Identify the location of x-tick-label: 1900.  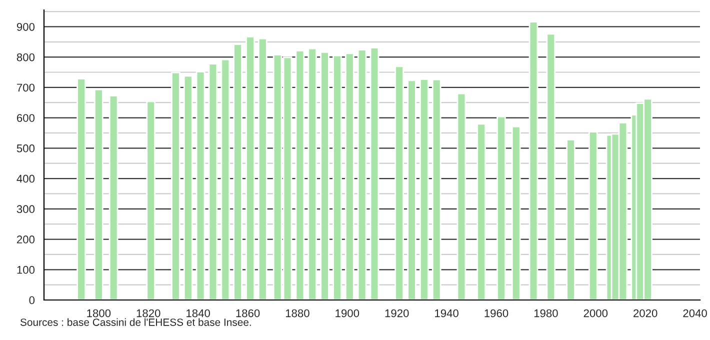
(348, 313).